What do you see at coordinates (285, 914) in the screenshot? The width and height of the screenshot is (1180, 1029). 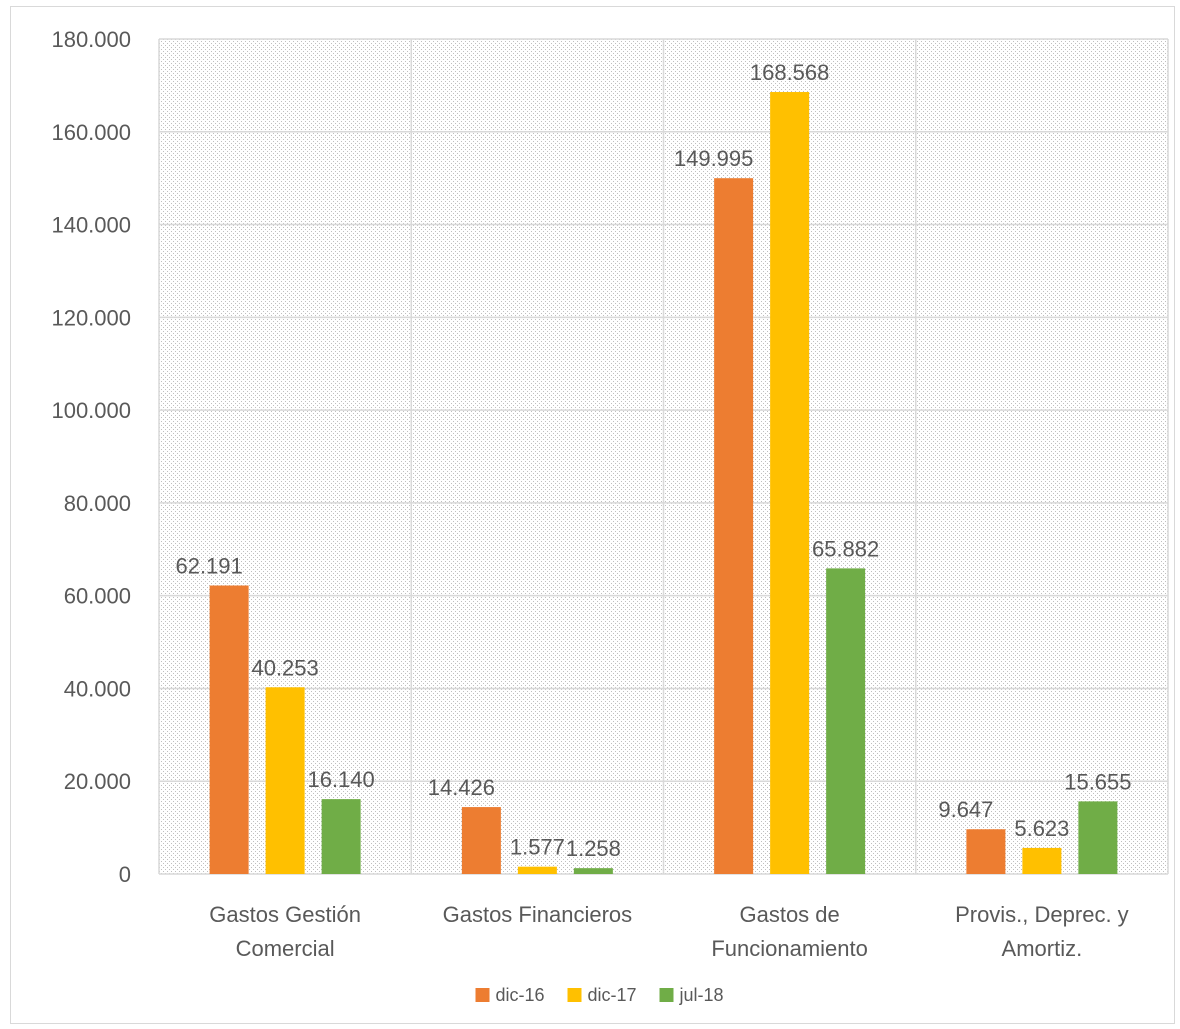 I see `x-tick-label: Gastos Gestión` at bounding box center [285, 914].